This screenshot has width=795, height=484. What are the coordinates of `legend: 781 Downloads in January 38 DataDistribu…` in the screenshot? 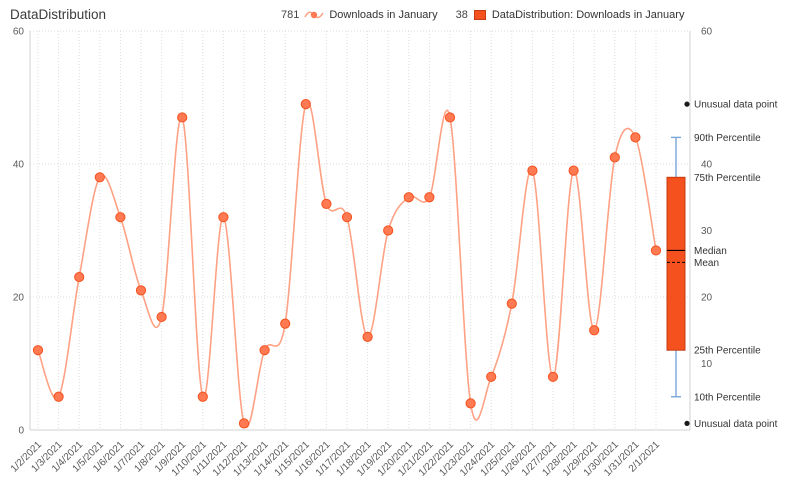 It's located at (482, 15).